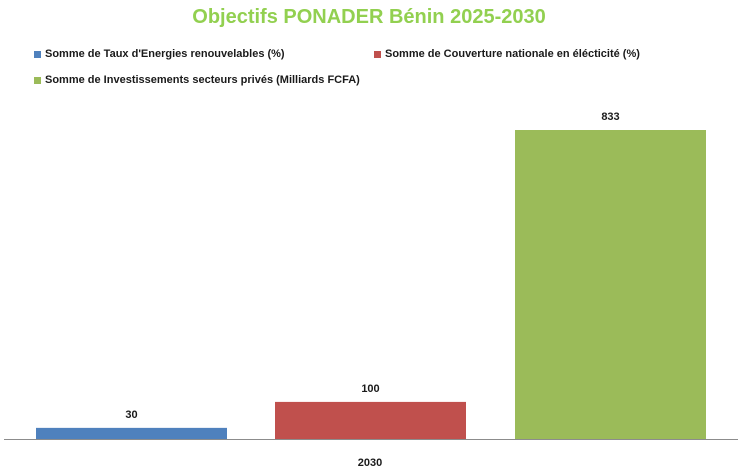 Image resolution: width=738 pixels, height=475 pixels. I want to click on data-label-1: 30, so click(131, 415).